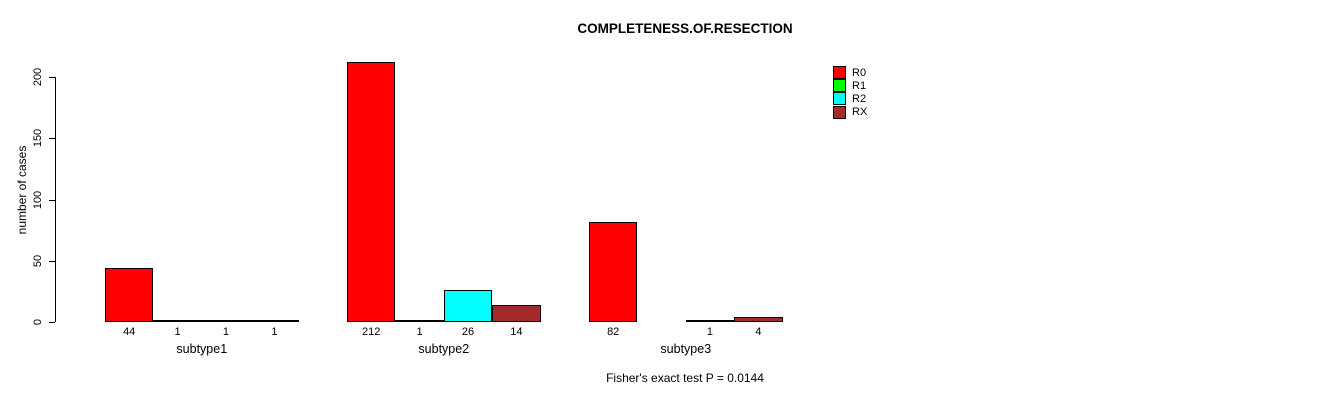 This screenshot has height=400, width=1340. I want to click on bar-r1-subtype2, so click(419, 321).